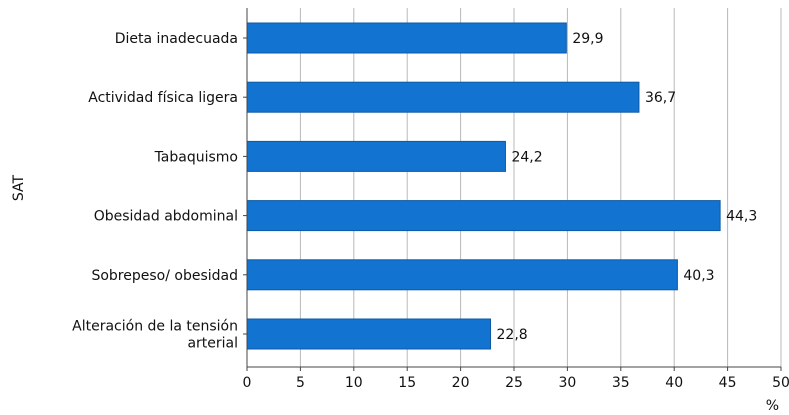 Image resolution: width=789 pixels, height=415 pixels. Describe the element at coordinates (461, 383) in the screenshot. I see `x-tick-label: 20` at that location.